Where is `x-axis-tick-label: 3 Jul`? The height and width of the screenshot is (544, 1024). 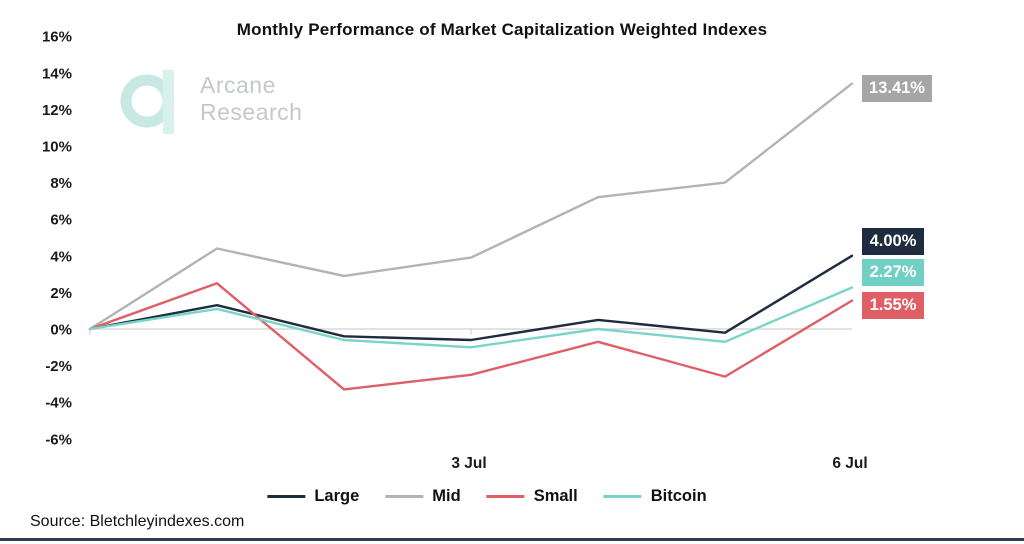
x-axis-tick-label: 3 Jul is located at coordinates (468, 463).